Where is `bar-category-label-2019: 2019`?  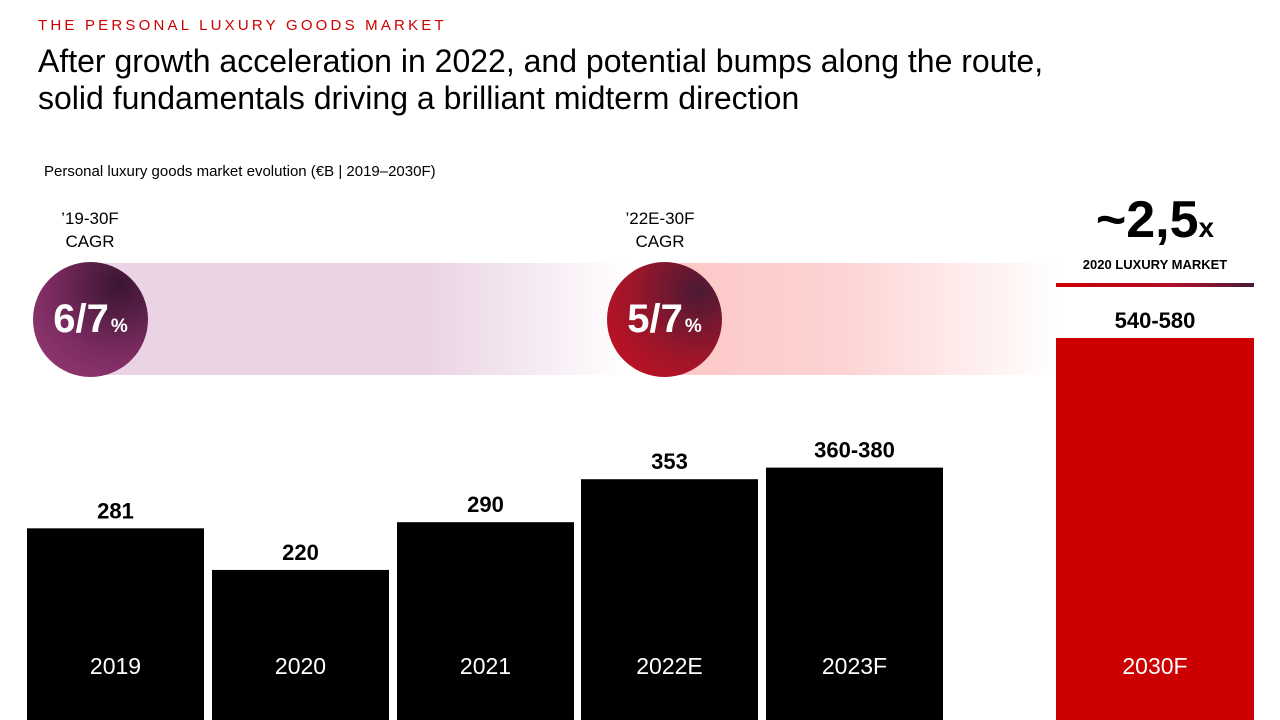 bar-category-label-2019: 2019 is located at coordinates (115, 666).